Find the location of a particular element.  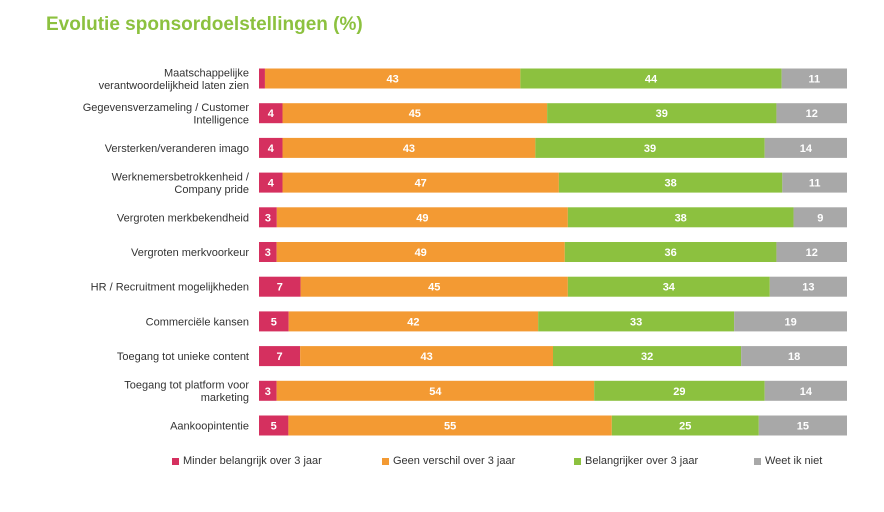

category-label-line: Intelligence is located at coordinates (221, 120).